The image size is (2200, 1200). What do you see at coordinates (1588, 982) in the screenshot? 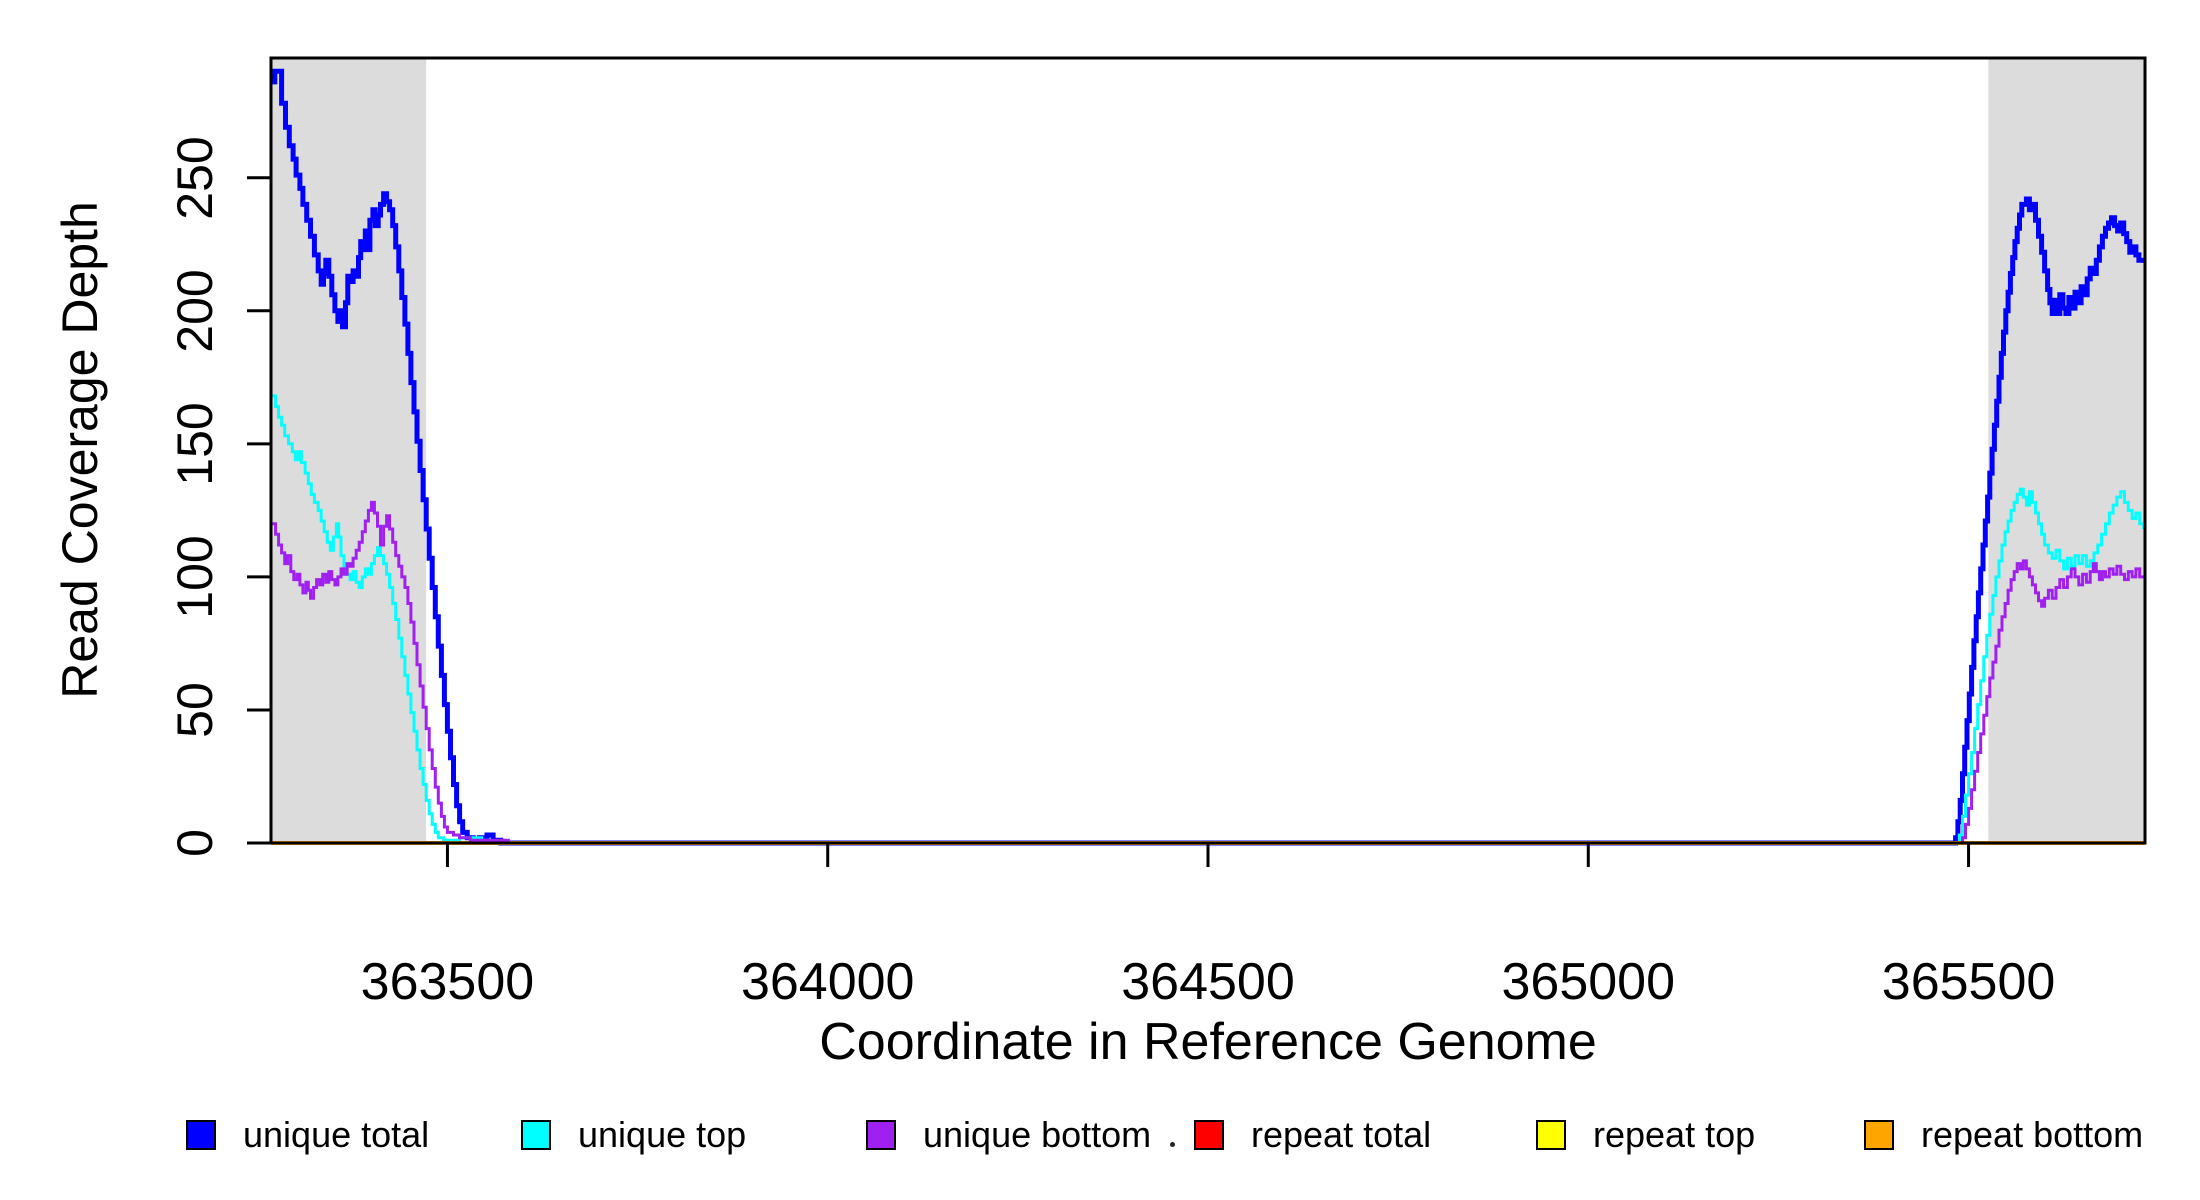
I see `x-tick-label: 365000` at bounding box center [1588, 982].